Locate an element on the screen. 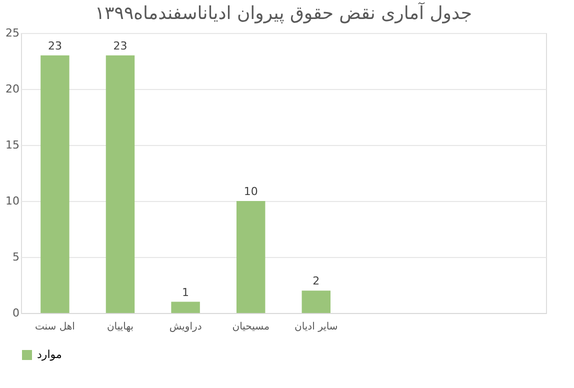 The image size is (574, 388). data-label: 10 is located at coordinates (251, 191).